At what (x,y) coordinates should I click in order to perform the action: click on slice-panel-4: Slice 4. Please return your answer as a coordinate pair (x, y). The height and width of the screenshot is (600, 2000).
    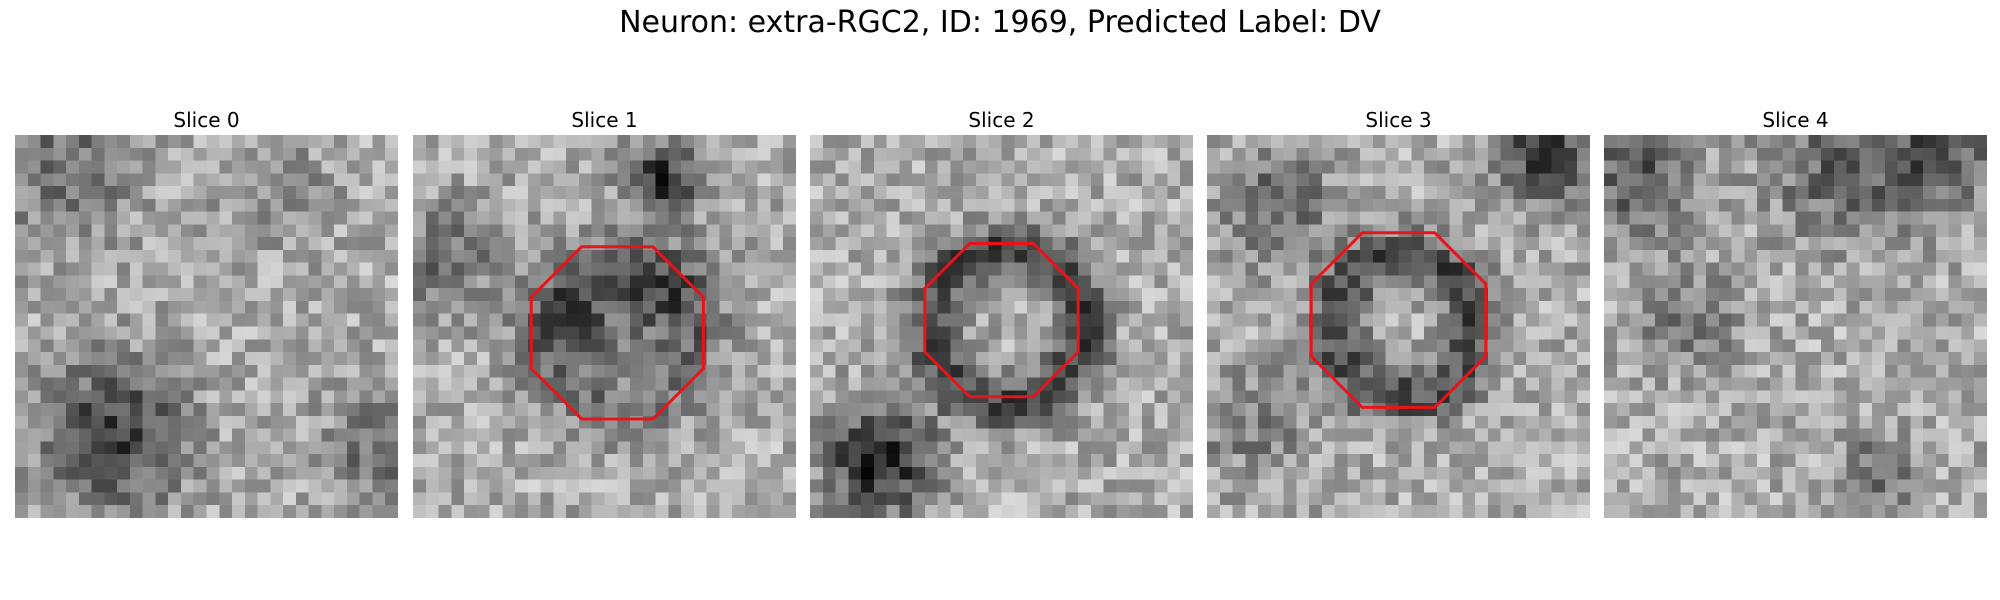
    Looking at the image, I should click on (1795, 313).